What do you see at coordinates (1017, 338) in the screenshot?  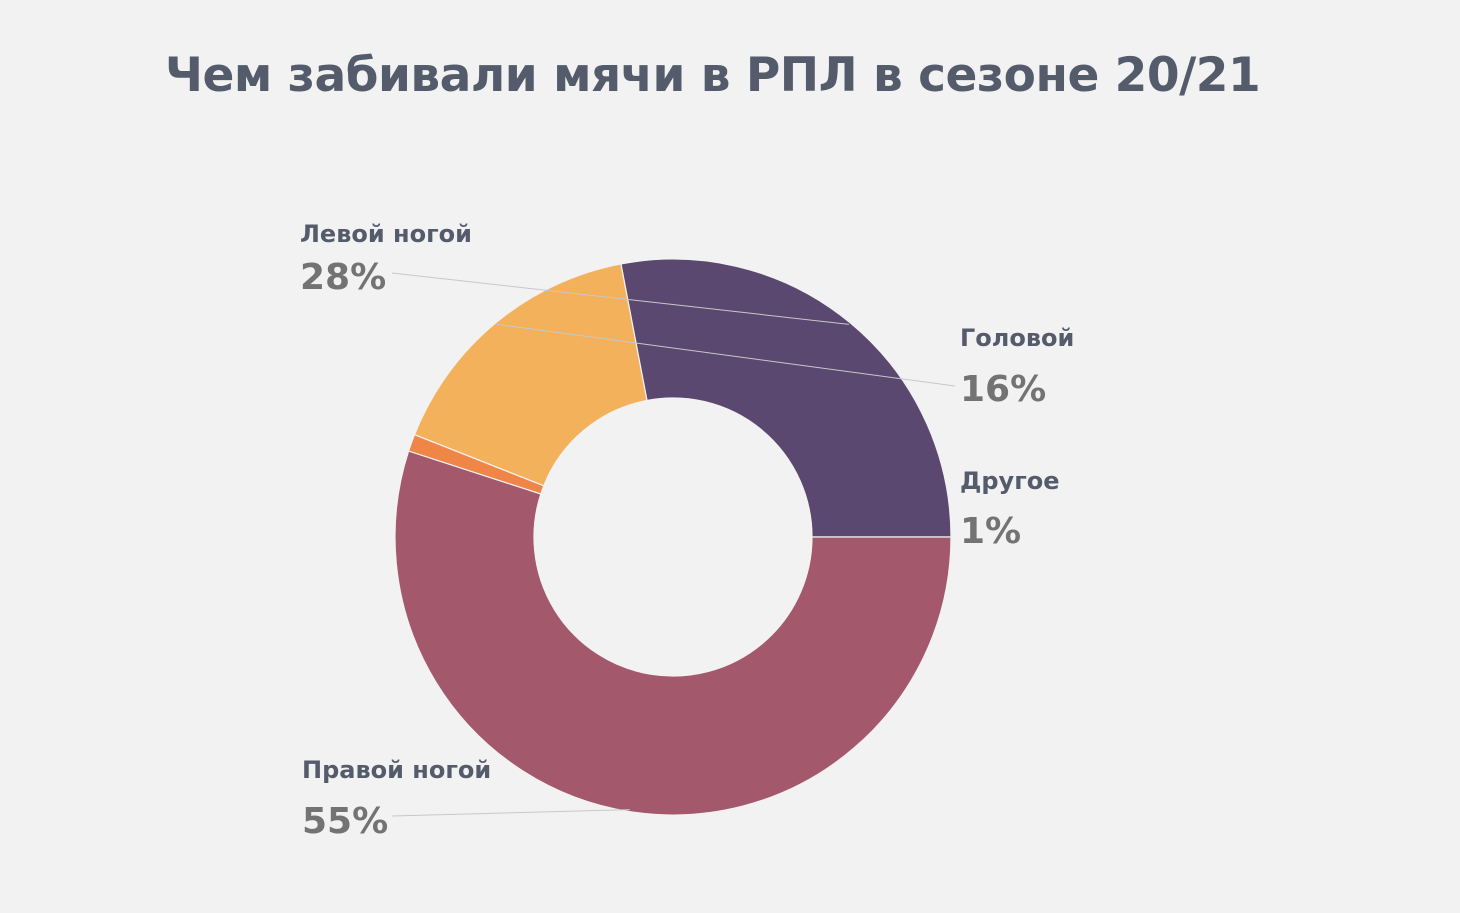 I see `slice-label-головой: Головой` at bounding box center [1017, 338].